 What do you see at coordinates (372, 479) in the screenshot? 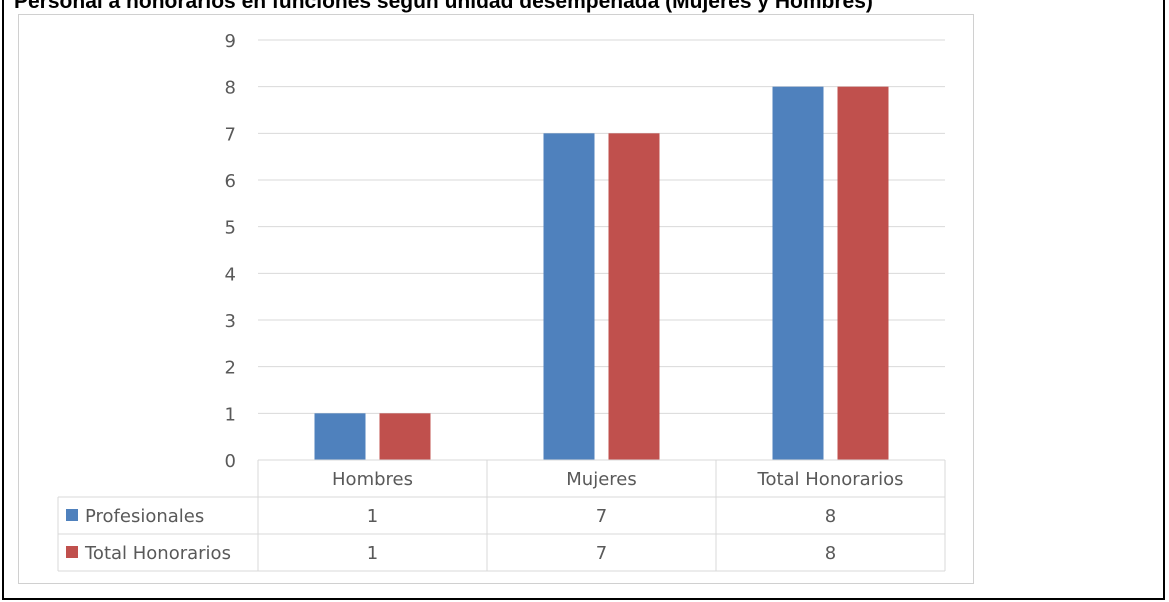
I see `category-label: Hombres` at bounding box center [372, 479].